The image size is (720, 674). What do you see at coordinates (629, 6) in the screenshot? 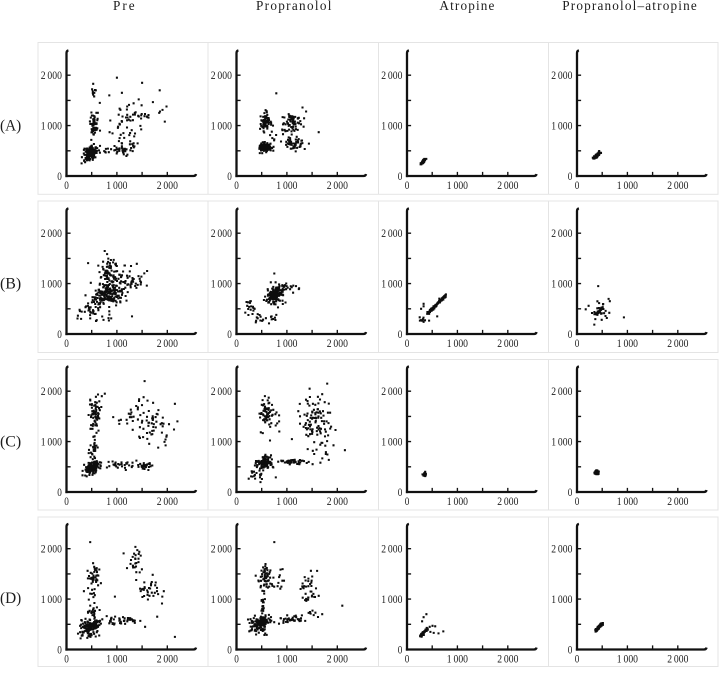
I see `svg-text: Propranolol–atropine` at bounding box center [629, 6].